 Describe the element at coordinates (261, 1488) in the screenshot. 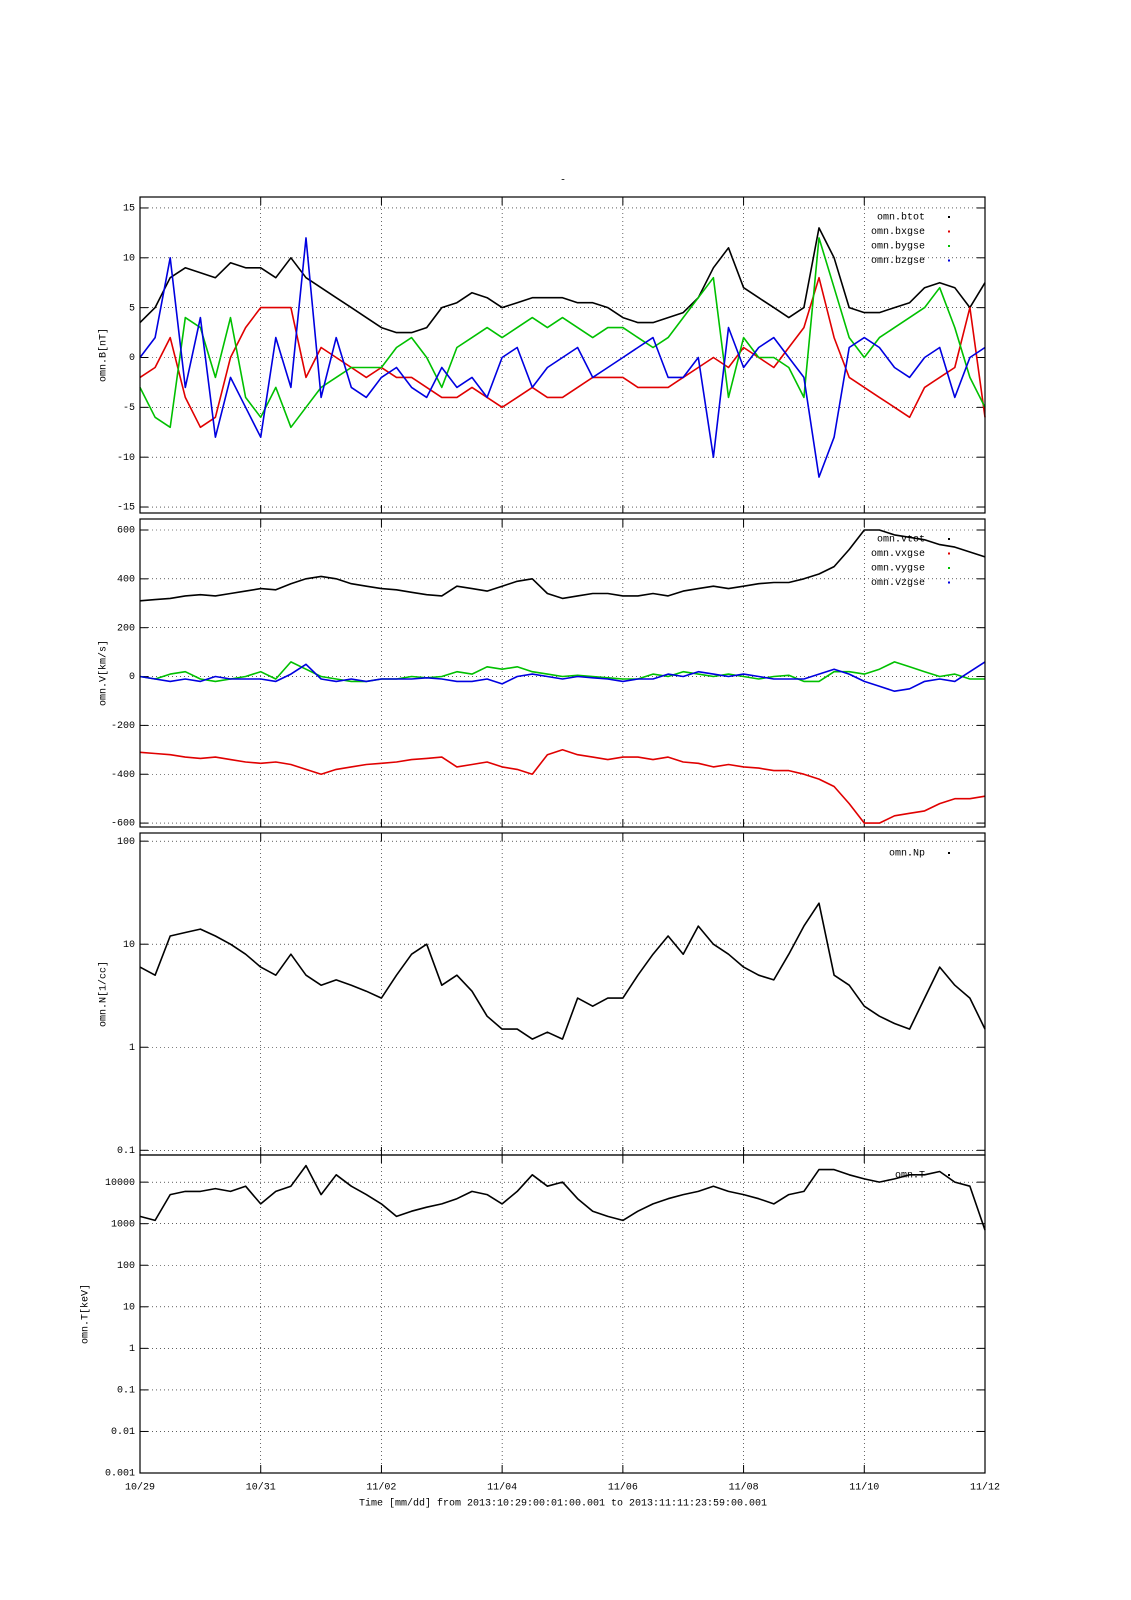

I see `x-tick-label: 10/31` at that location.